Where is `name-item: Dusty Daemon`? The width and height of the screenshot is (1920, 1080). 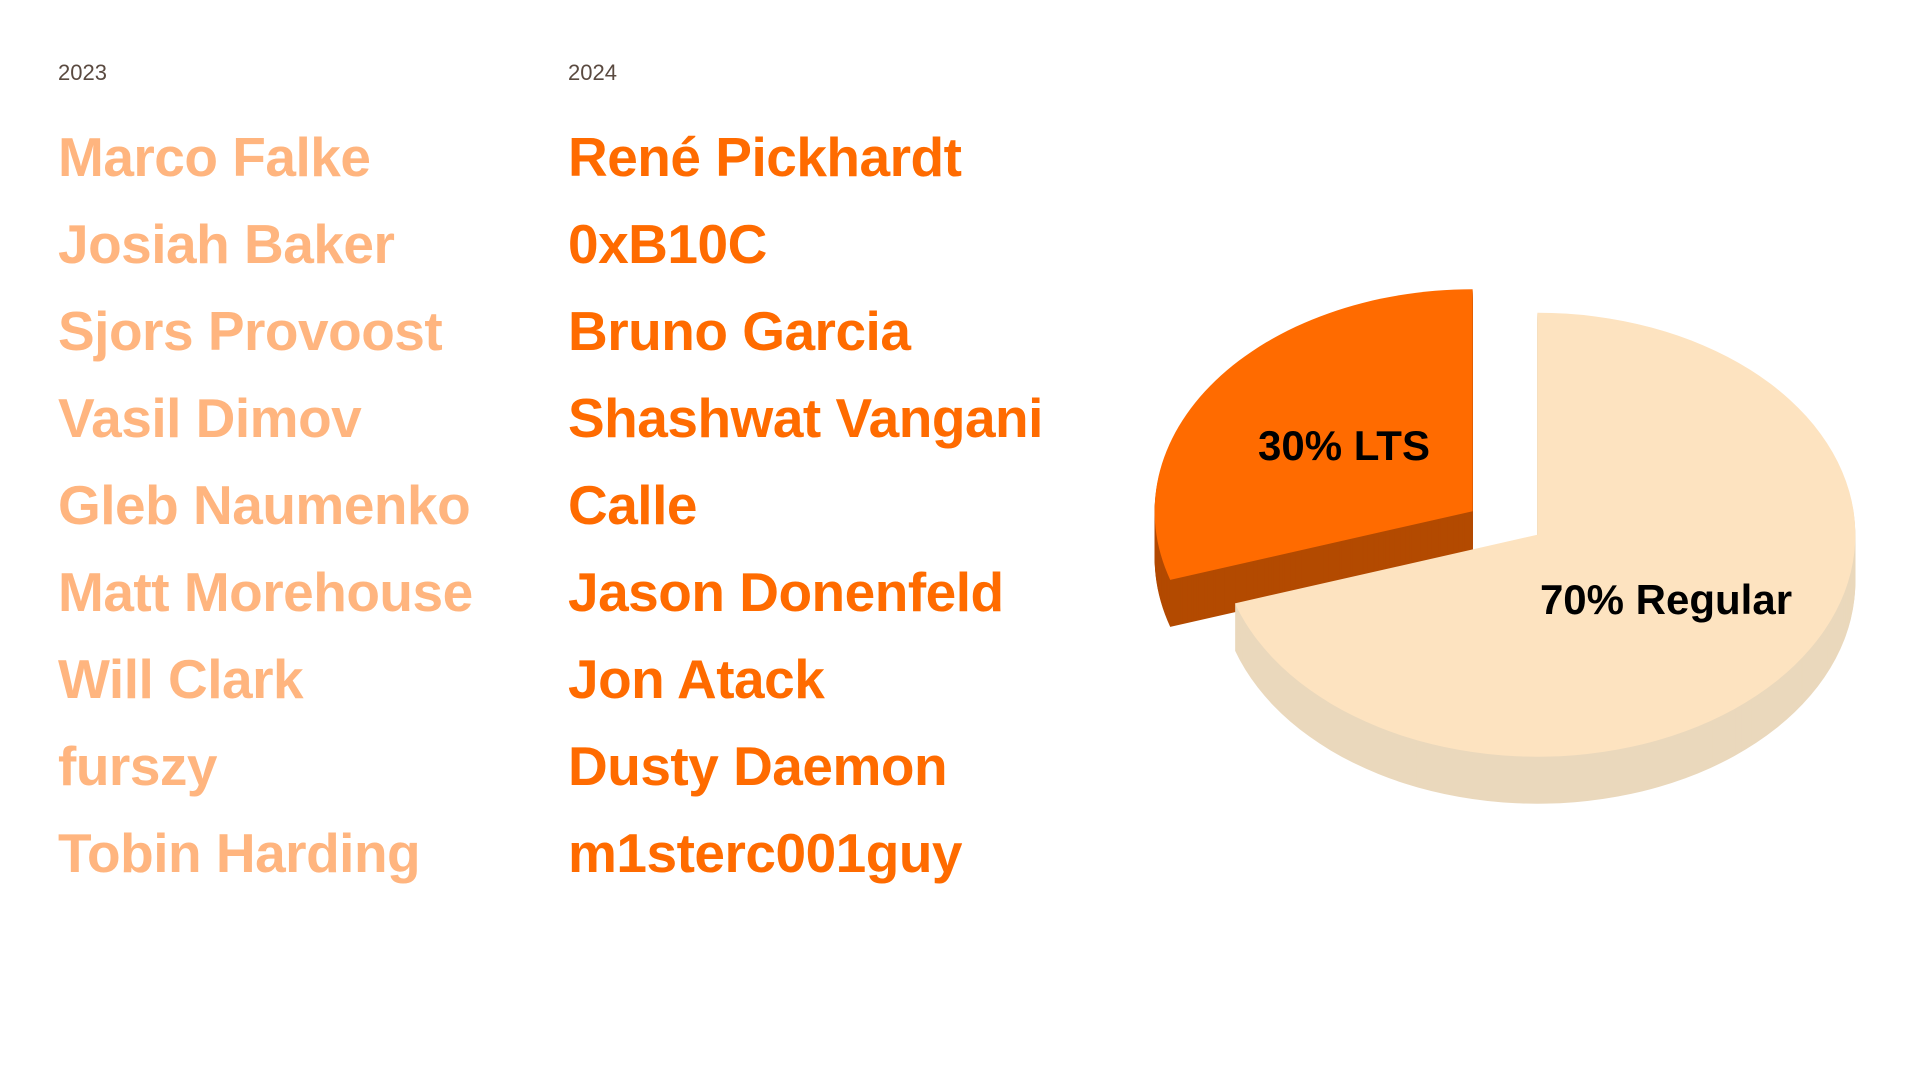
name-item: Dusty Daemon is located at coordinates (758, 766).